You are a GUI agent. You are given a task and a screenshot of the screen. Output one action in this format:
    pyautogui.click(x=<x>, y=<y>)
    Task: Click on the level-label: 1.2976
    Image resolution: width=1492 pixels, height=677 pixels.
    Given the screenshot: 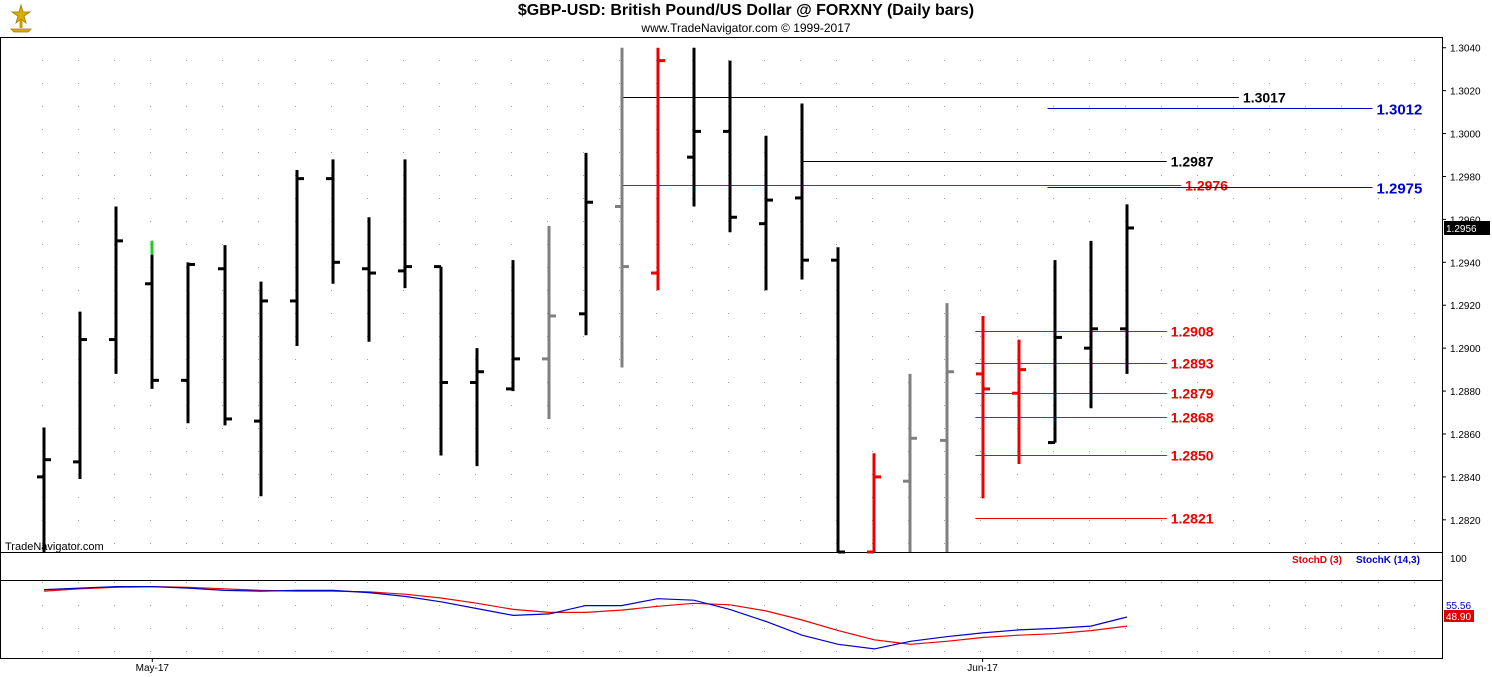 What is the action you would take?
    pyautogui.click(x=1206, y=186)
    